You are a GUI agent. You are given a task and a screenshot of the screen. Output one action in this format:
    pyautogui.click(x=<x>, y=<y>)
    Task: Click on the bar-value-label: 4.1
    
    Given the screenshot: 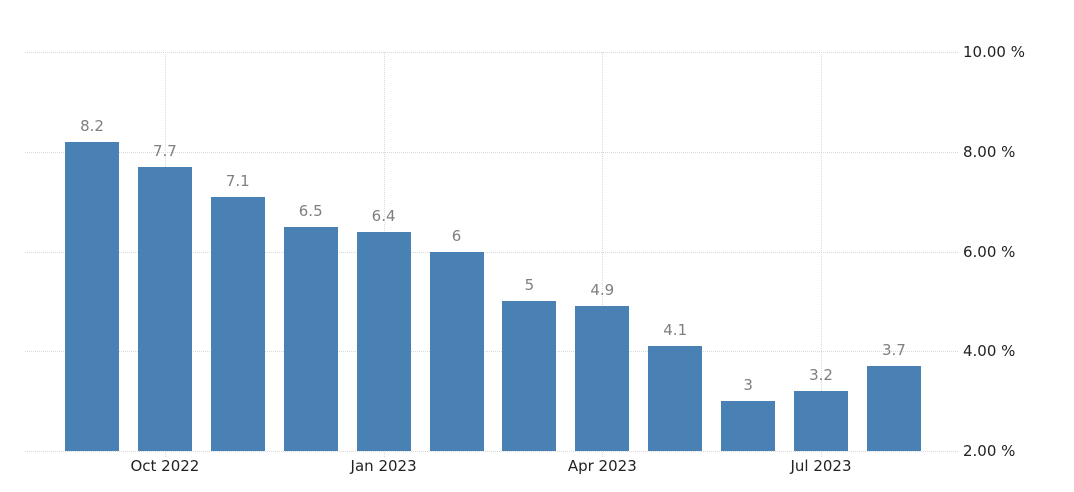 What is the action you would take?
    pyautogui.click(x=675, y=330)
    